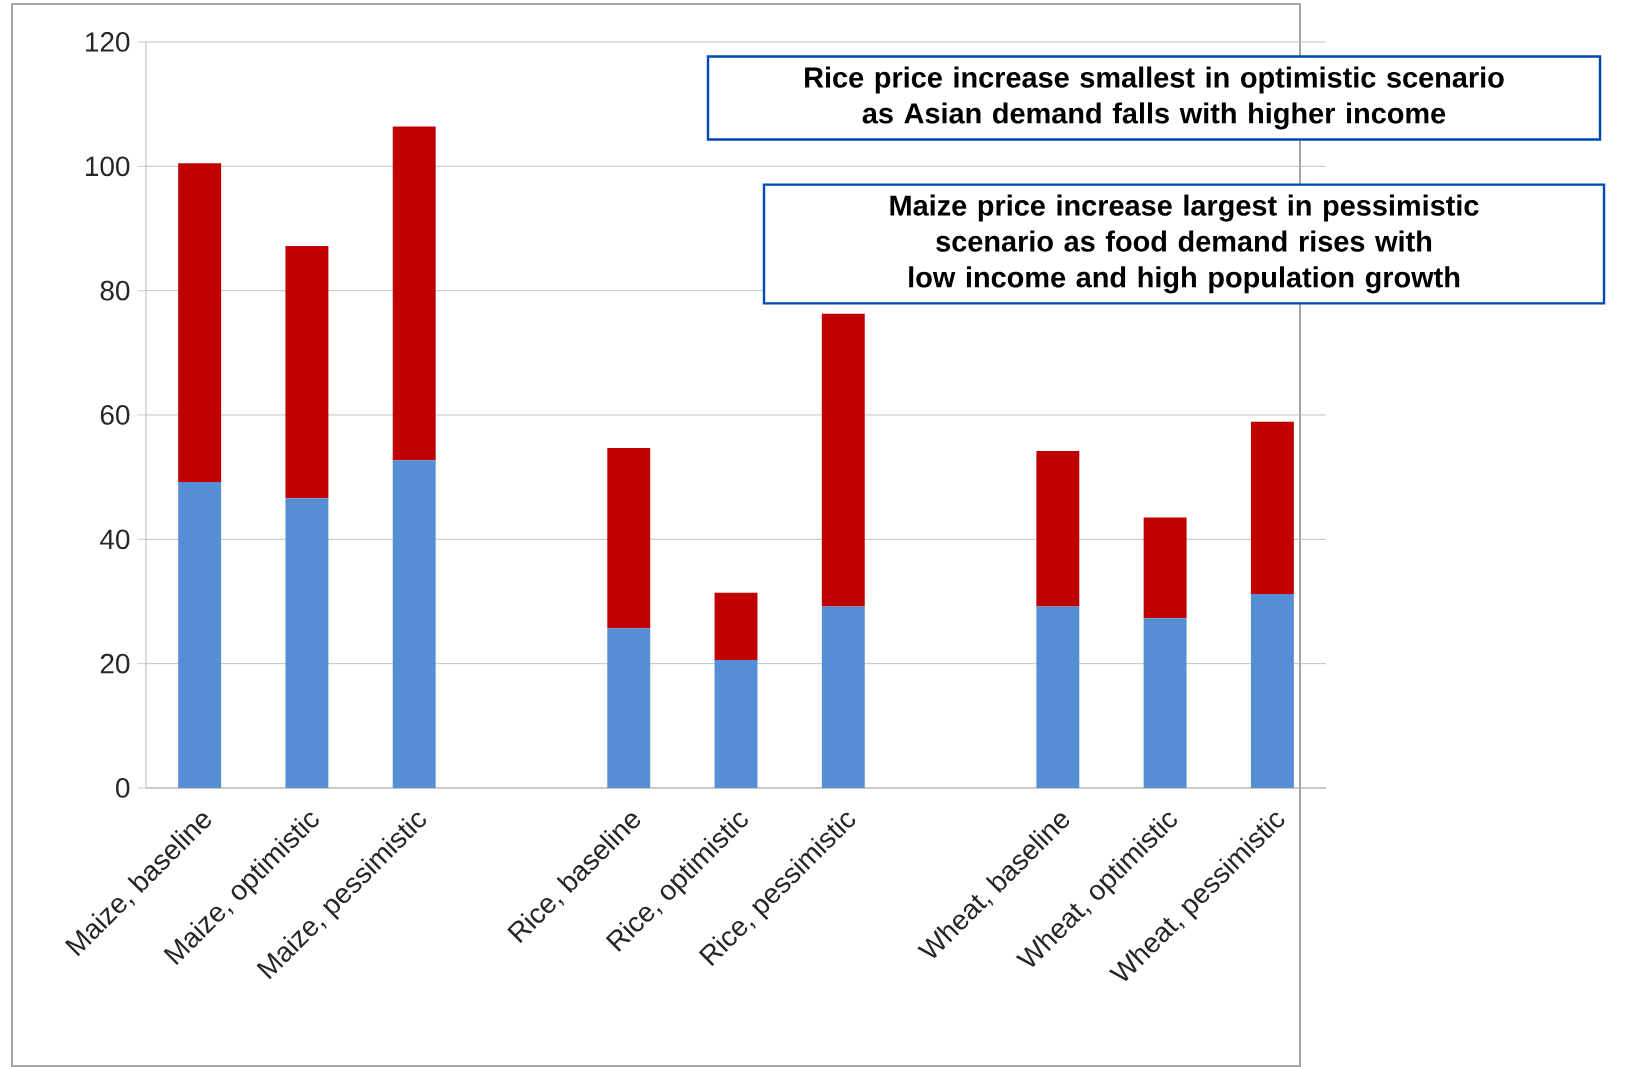 The image size is (1637, 1067). Describe the element at coordinates (115, 415) in the screenshot. I see `y-tick-label: 60` at that location.